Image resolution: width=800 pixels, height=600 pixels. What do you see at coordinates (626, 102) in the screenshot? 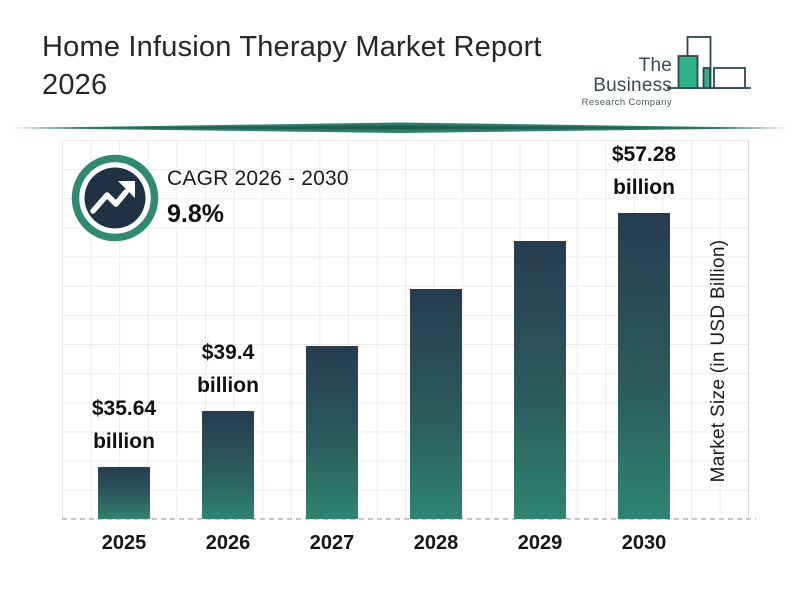
I see `logo-company-subtitle: Research Company` at bounding box center [626, 102].